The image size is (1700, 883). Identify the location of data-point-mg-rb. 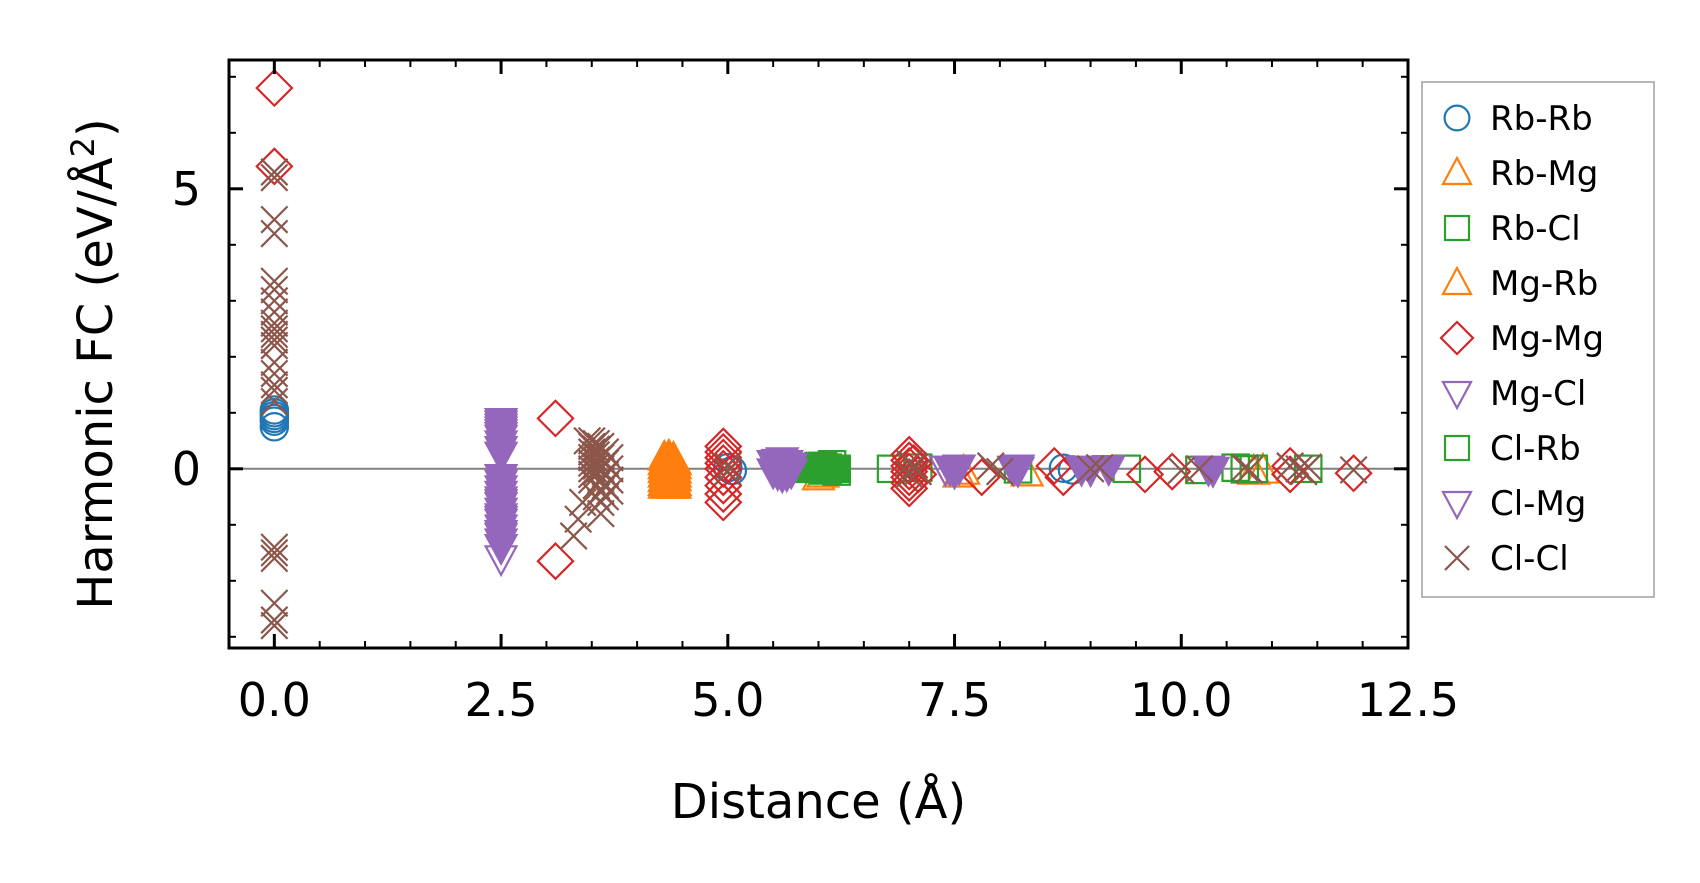
(675, 482).